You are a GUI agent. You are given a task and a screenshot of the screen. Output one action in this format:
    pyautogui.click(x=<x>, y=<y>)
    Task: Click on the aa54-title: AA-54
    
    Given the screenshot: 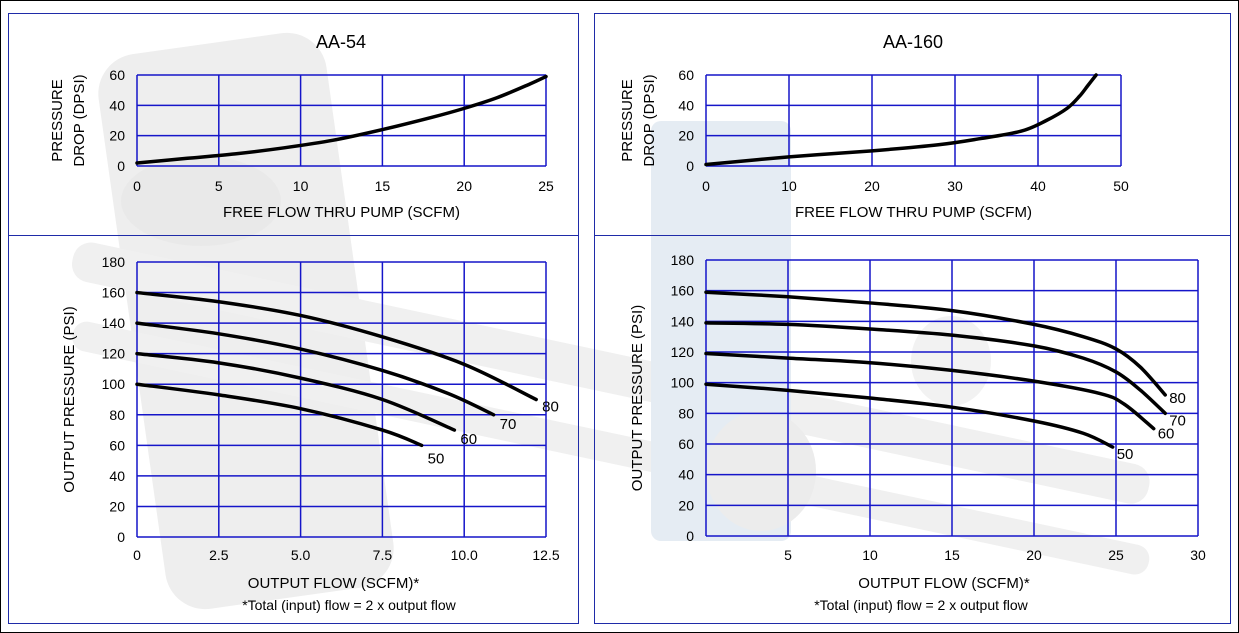 What is the action you would take?
    pyautogui.click(x=341, y=42)
    